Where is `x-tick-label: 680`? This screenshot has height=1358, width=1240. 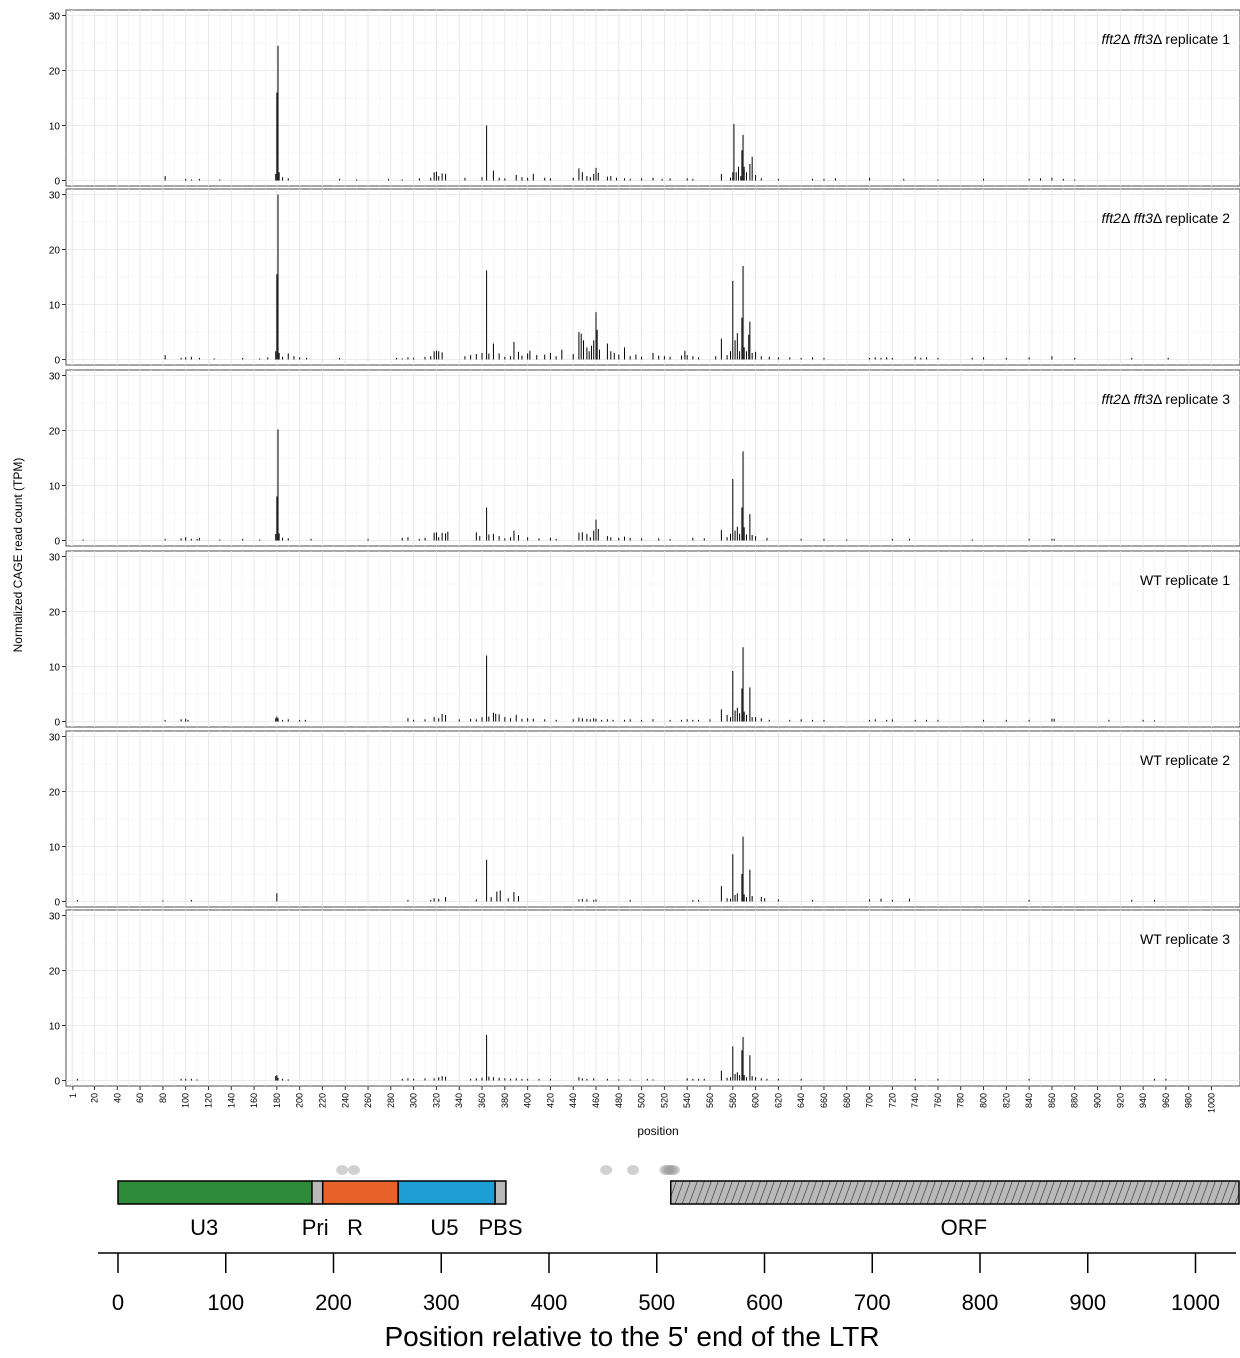 x-tick-label: 680 is located at coordinates (847, 1100).